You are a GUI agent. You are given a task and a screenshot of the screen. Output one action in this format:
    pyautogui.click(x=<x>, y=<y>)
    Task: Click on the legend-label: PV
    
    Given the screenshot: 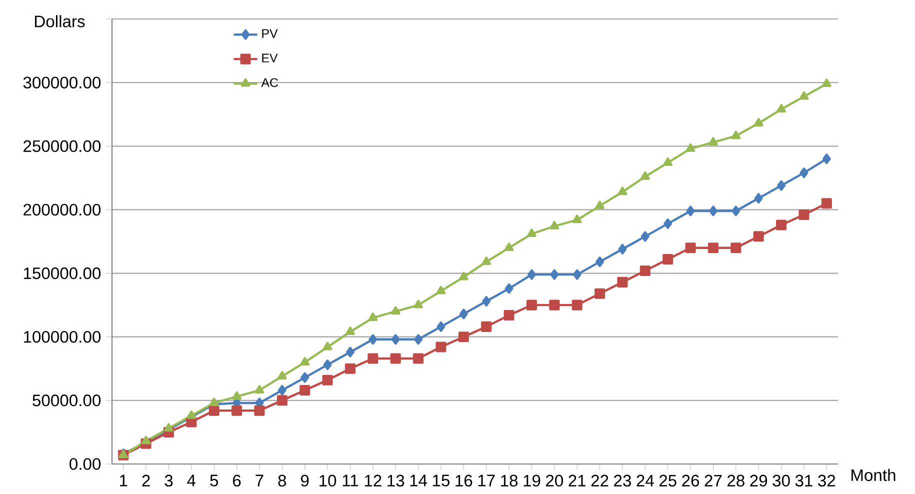 What is the action you would take?
    pyautogui.click(x=270, y=33)
    